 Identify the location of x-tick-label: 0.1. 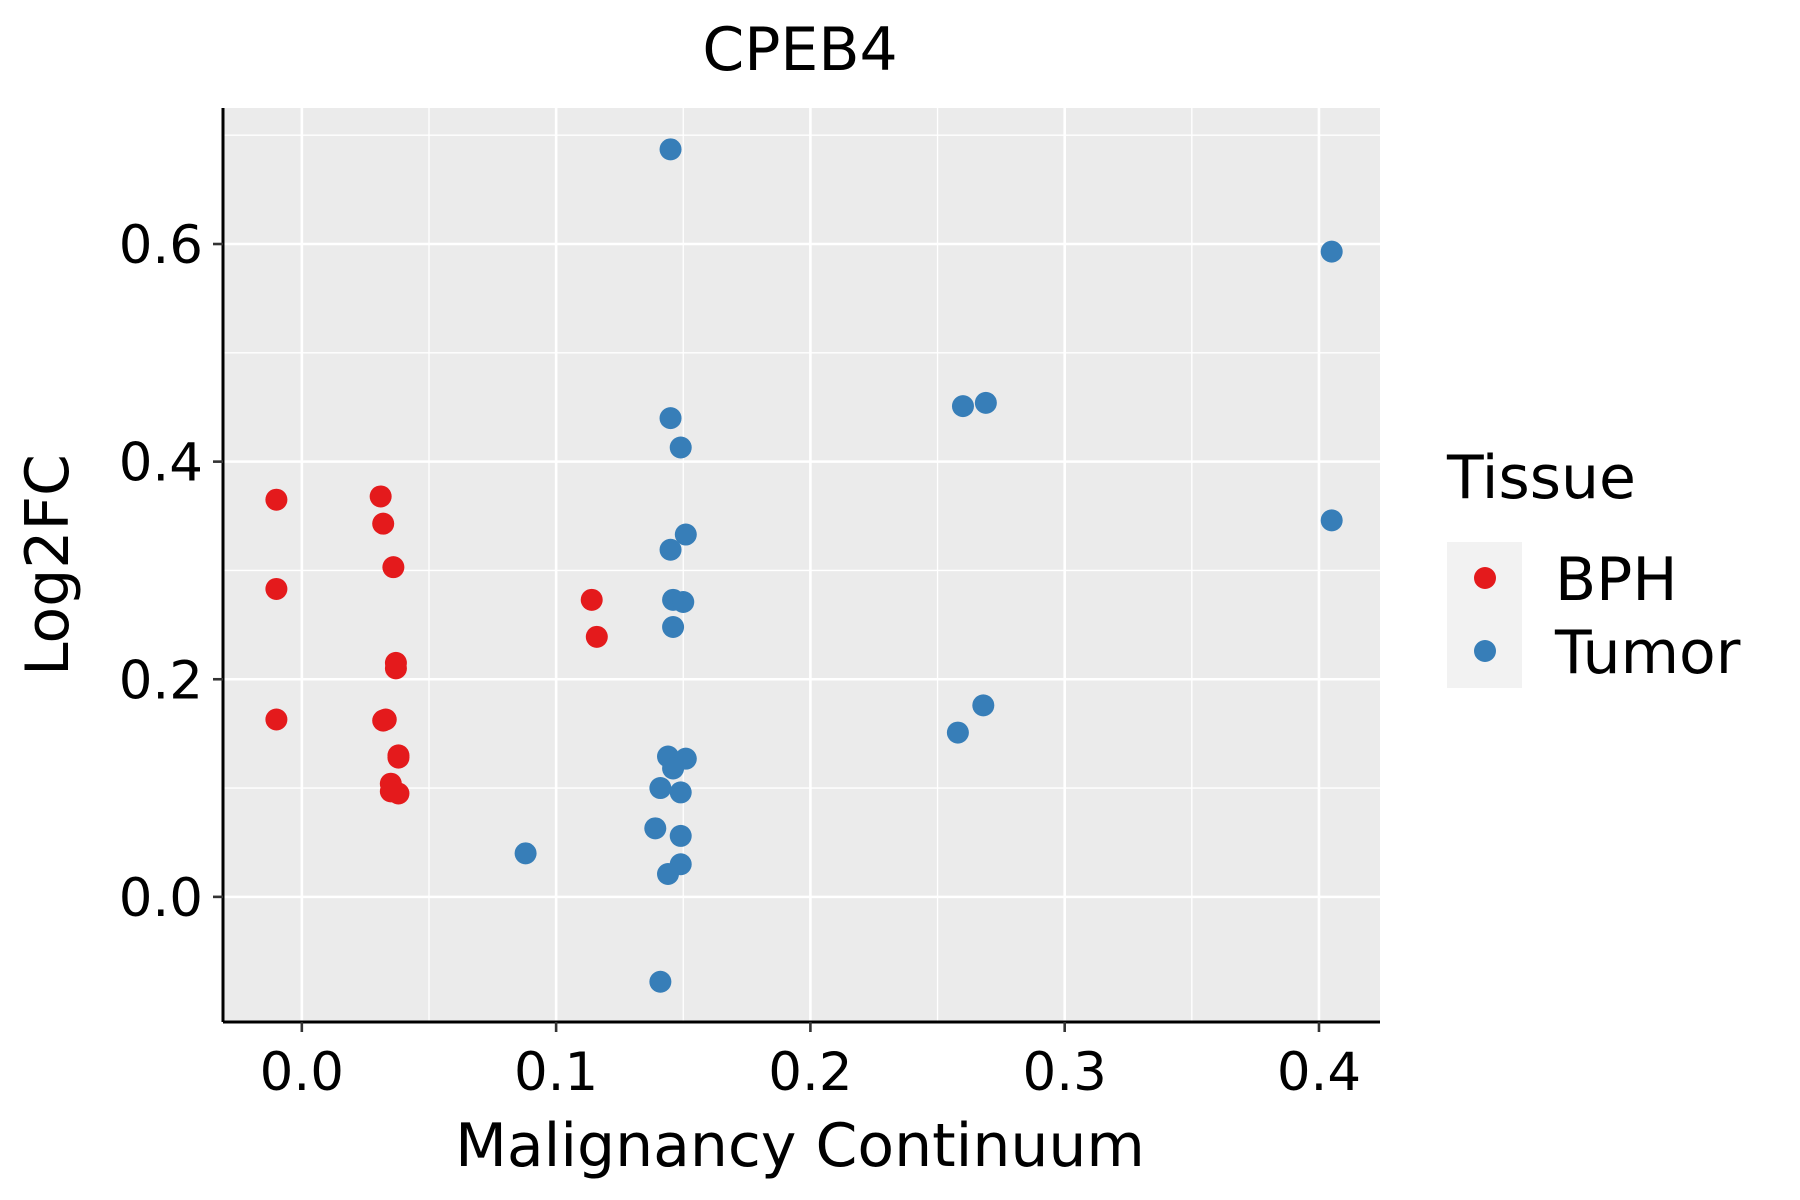
(556, 1072).